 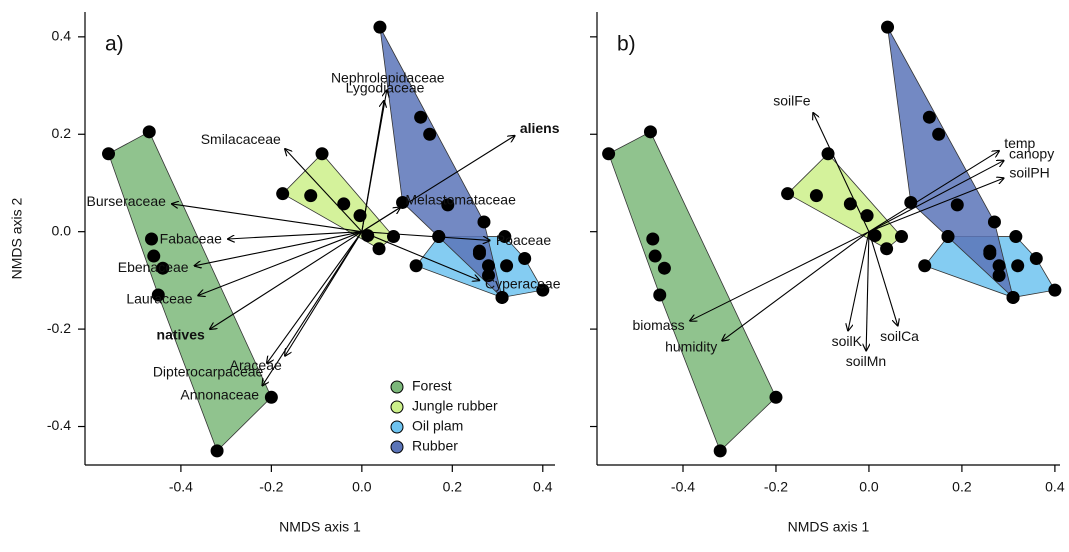 What do you see at coordinates (62, 133) in the screenshot?
I see `y-tick-label: 0.2` at bounding box center [62, 133].